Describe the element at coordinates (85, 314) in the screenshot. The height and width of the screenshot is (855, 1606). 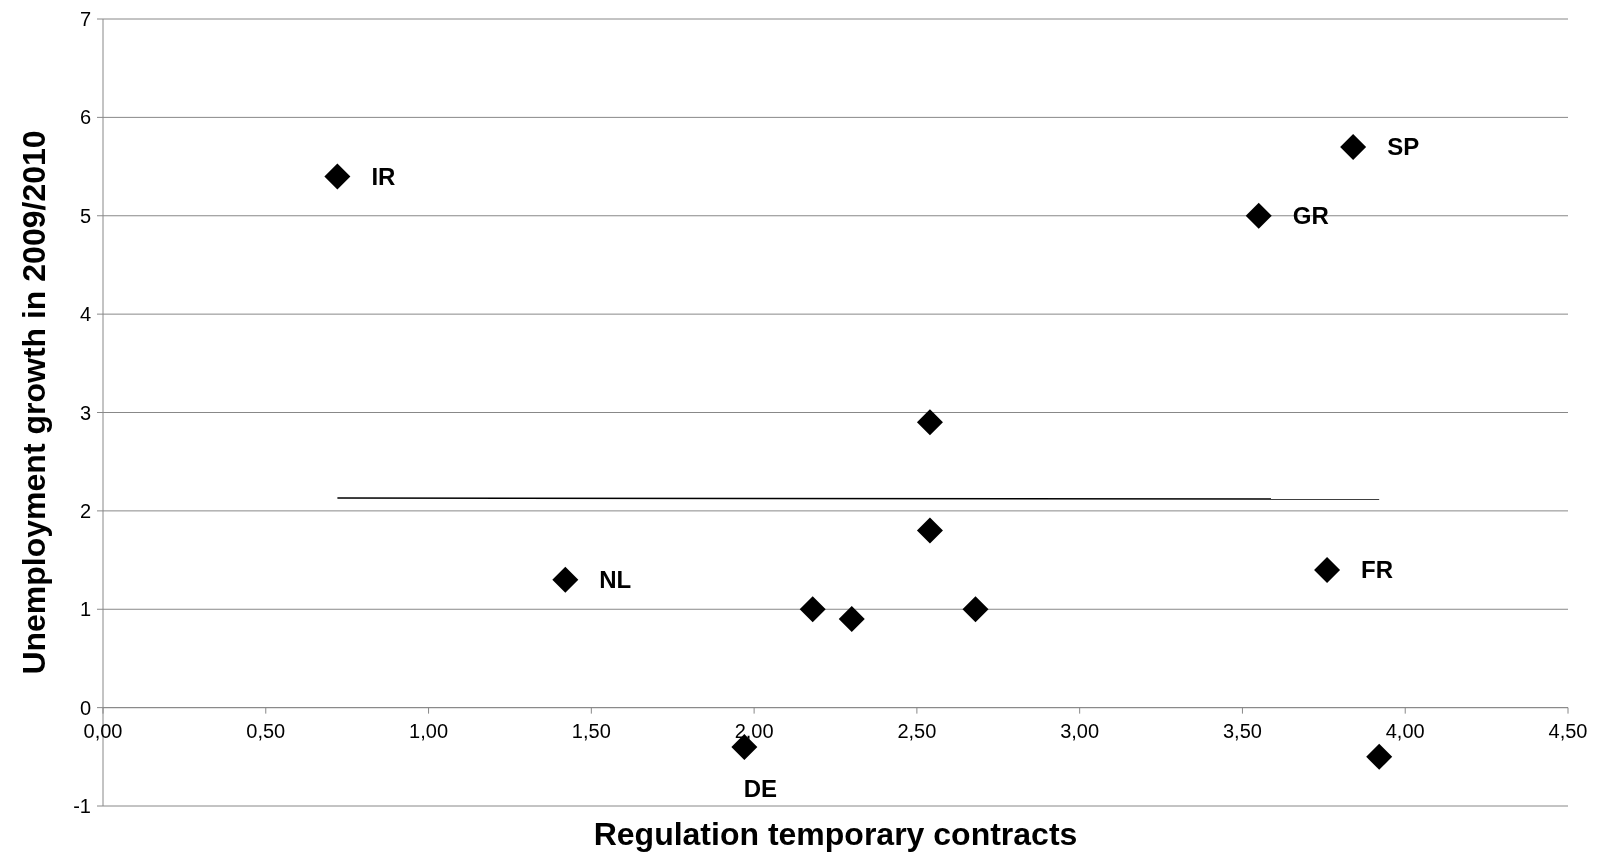
I see `y-tick-label: 4` at that location.